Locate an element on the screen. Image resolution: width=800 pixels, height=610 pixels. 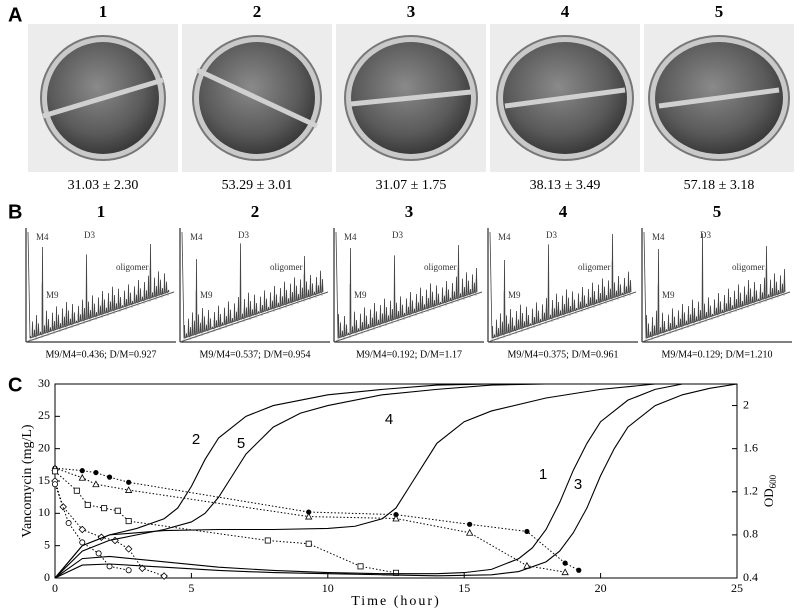
cell-wall-thickness: 38.13 ± 3.49 is located at coordinates (565, 185).